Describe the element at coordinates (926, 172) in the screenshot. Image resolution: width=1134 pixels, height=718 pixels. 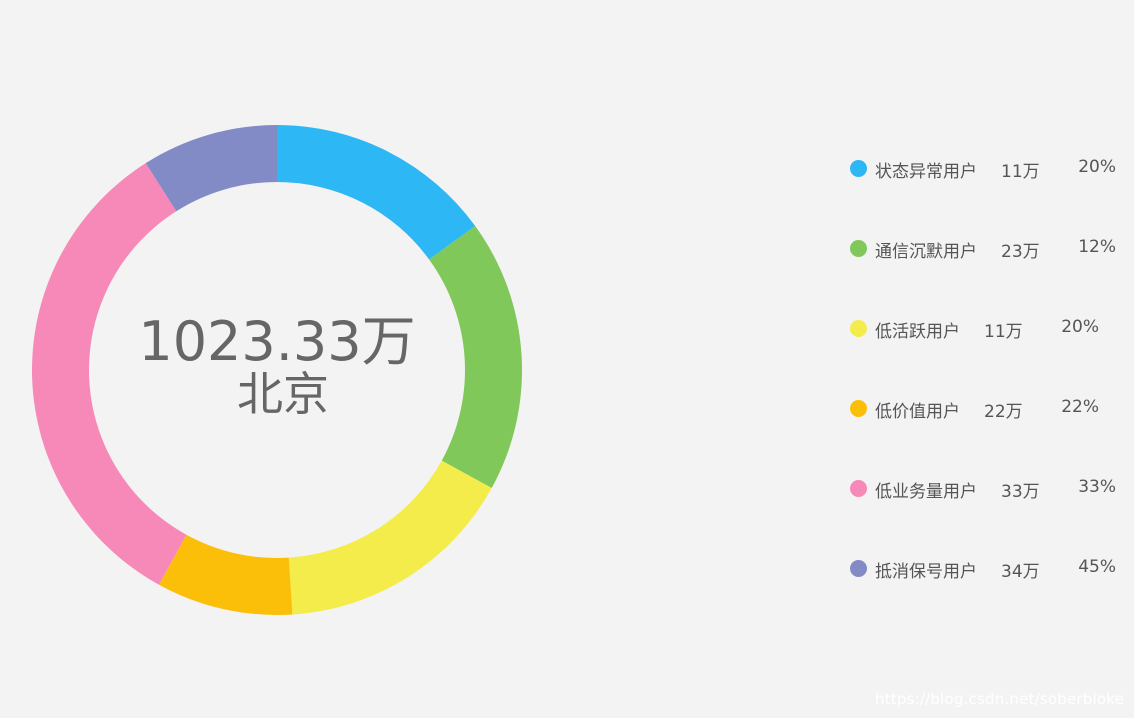
I see `legend-label: 状态异常用户` at that location.